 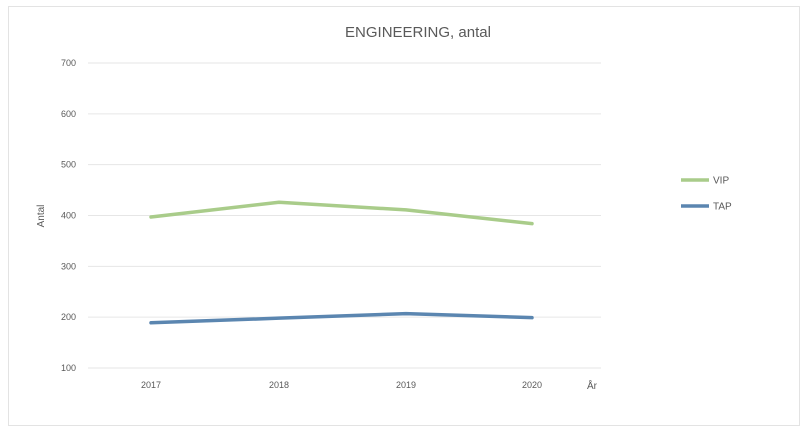 I want to click on y-tick-label: 500, so click(x=68, y=165).